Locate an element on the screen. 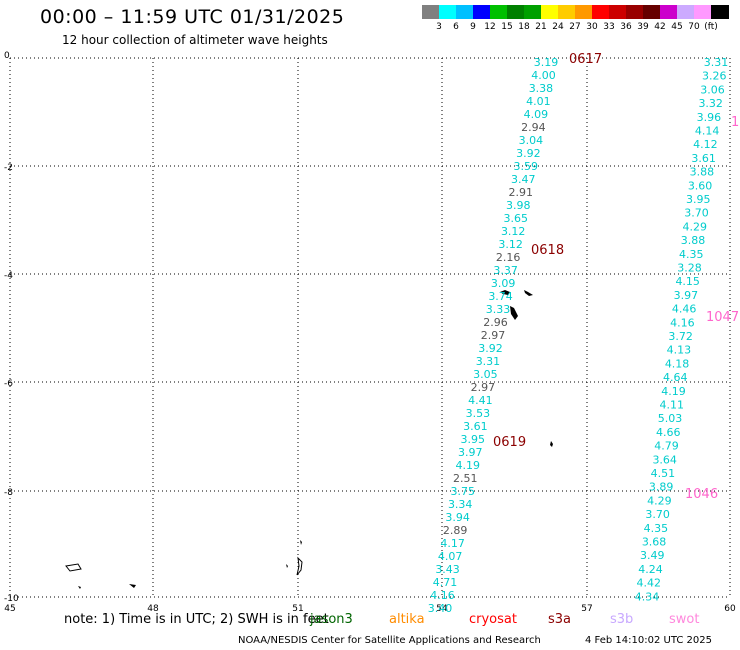  wave-height-label: 4.79 is located at coordinates (666, 446).